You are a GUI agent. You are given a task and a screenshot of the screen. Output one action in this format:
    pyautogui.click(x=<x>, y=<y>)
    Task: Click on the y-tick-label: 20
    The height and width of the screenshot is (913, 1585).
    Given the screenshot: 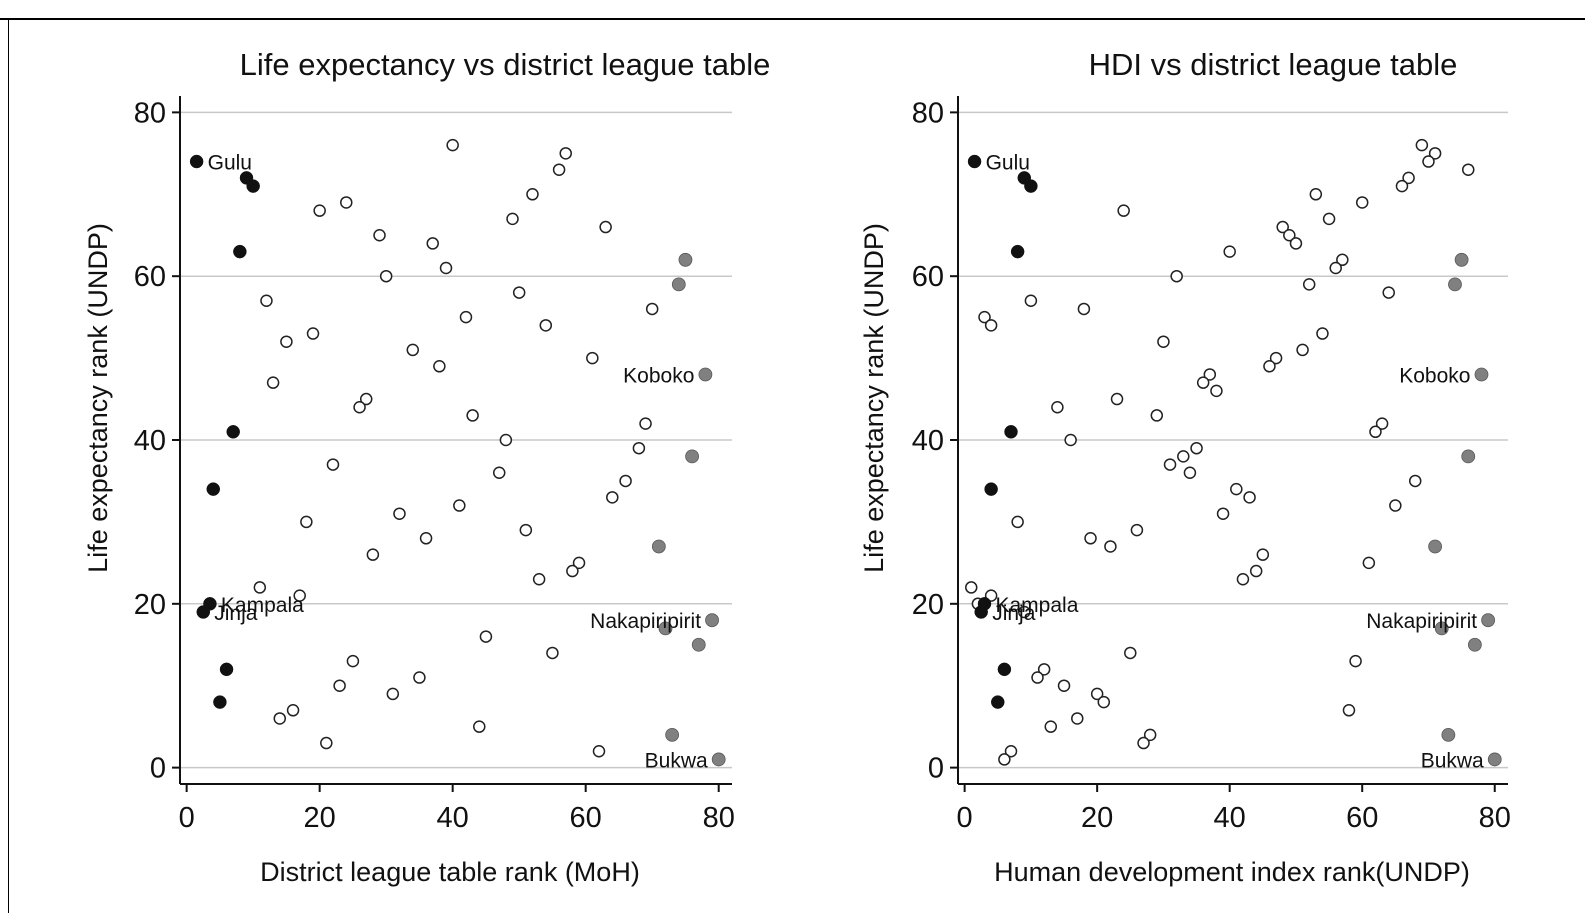 What is the action you would take?
    pyautogui.click(x=150, y=605)
    